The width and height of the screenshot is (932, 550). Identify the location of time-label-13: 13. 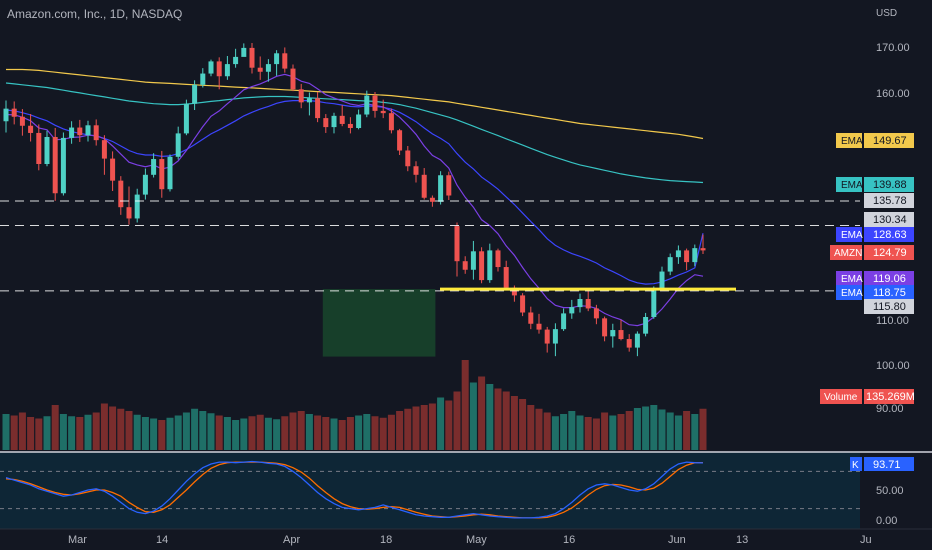
(742, 540).